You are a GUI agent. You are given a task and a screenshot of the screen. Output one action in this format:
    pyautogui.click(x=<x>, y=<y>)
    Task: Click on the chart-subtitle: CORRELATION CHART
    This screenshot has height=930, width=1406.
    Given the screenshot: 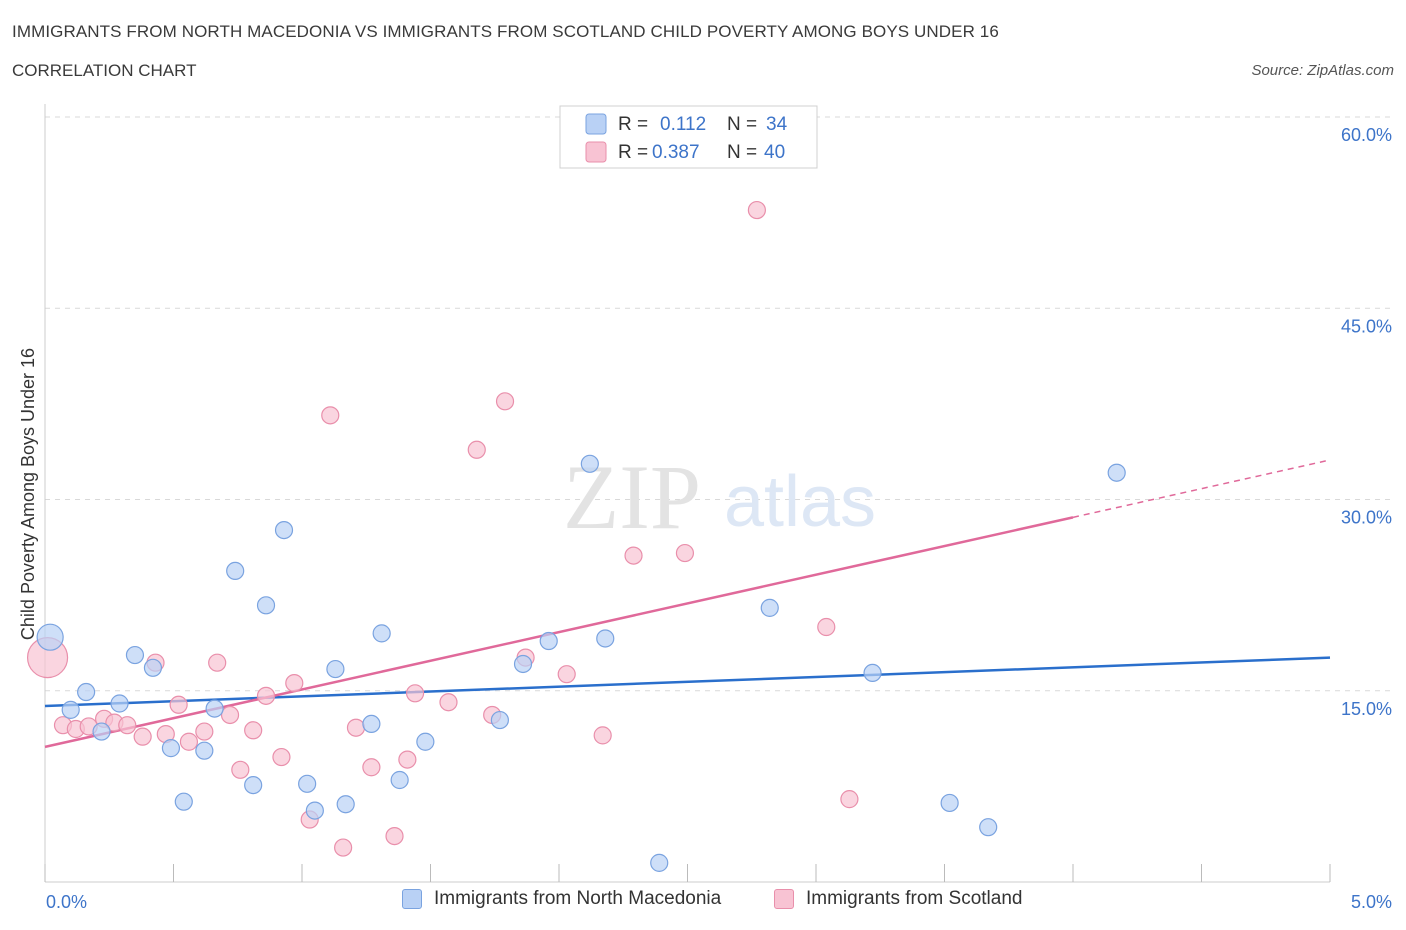 What is the action you would take?
    pyautogui.click(x=104, y=70)
    